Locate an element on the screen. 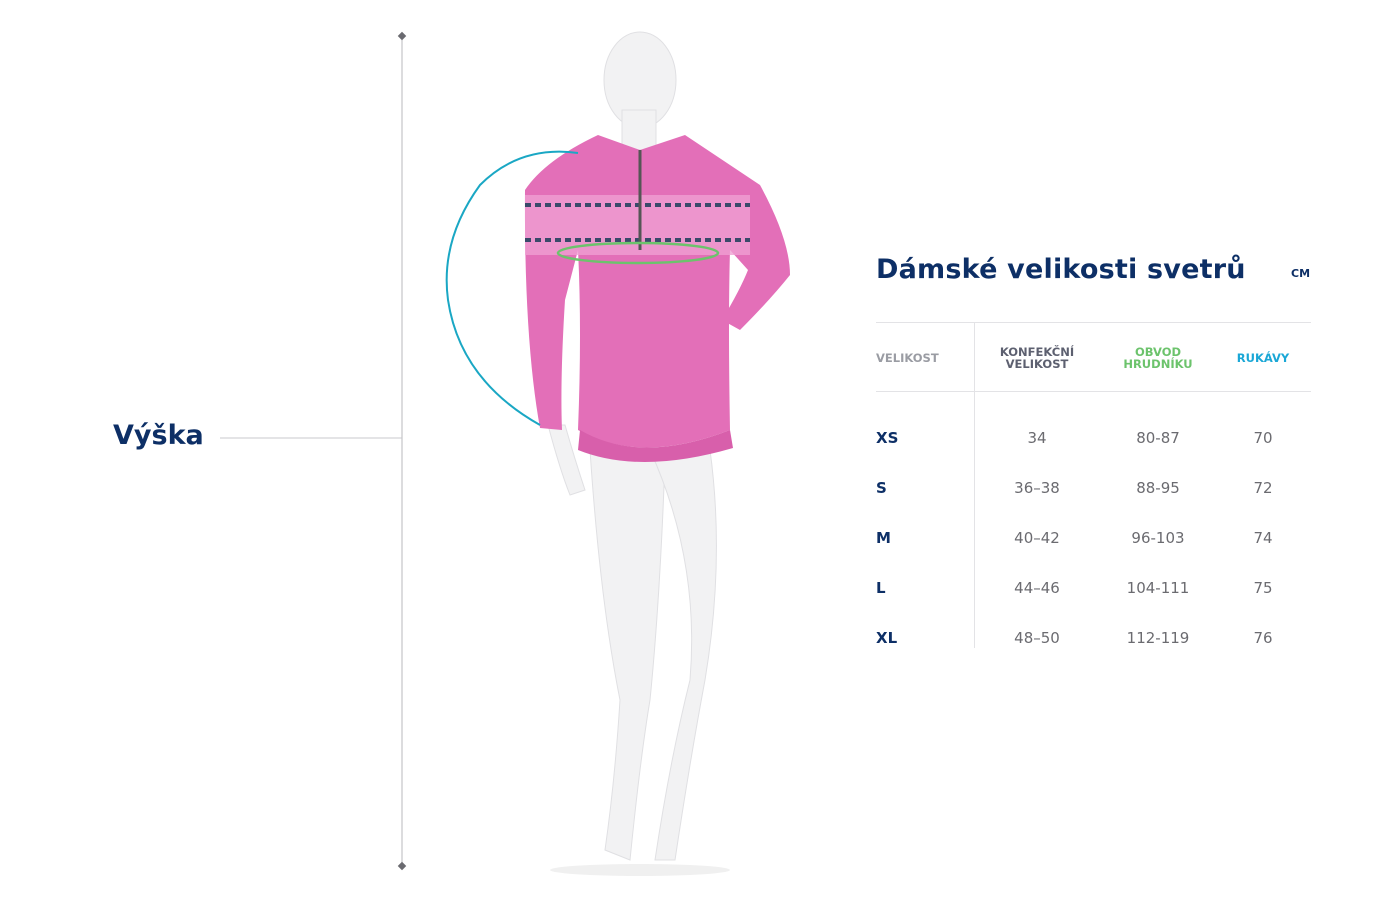 The height and width of the screenshot is (911, 1393). cell-chest: 96-103 is located at coordinates (1158, 538).